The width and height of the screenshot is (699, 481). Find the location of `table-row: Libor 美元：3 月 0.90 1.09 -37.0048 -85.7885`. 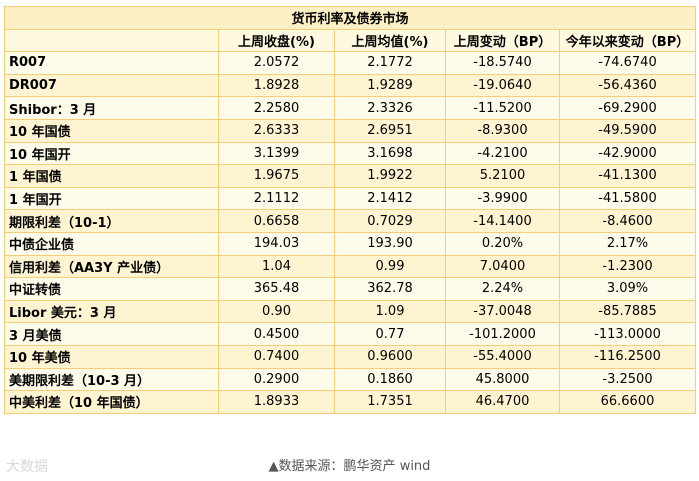

table-row: Libor 美元：3 月 0.90 1.09 -37.0048 -85.7885 is located at coordinates (350, 311).